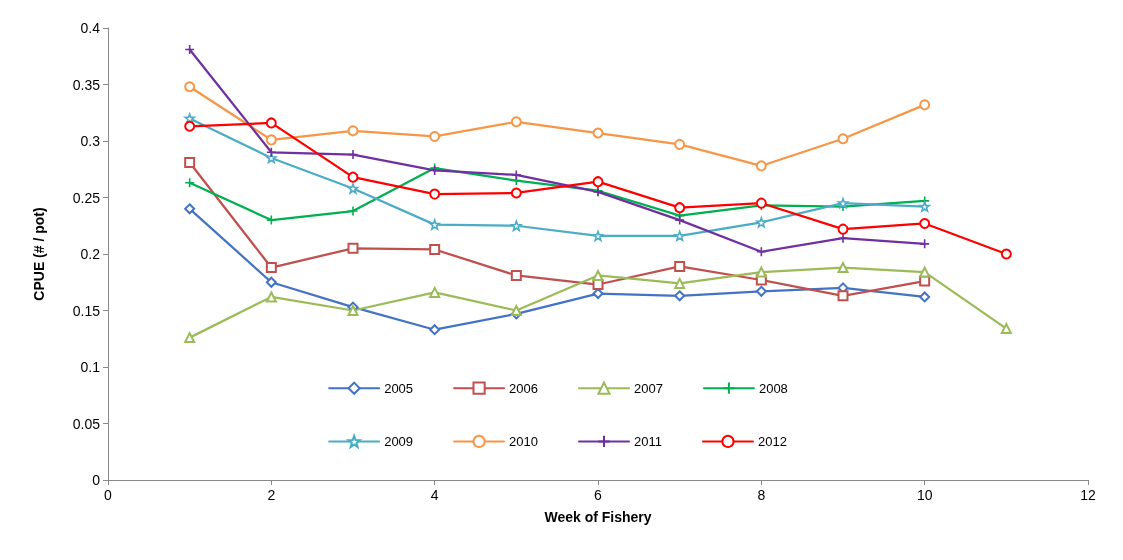  I want to click on legend-label: 2010, so click(523, 441).